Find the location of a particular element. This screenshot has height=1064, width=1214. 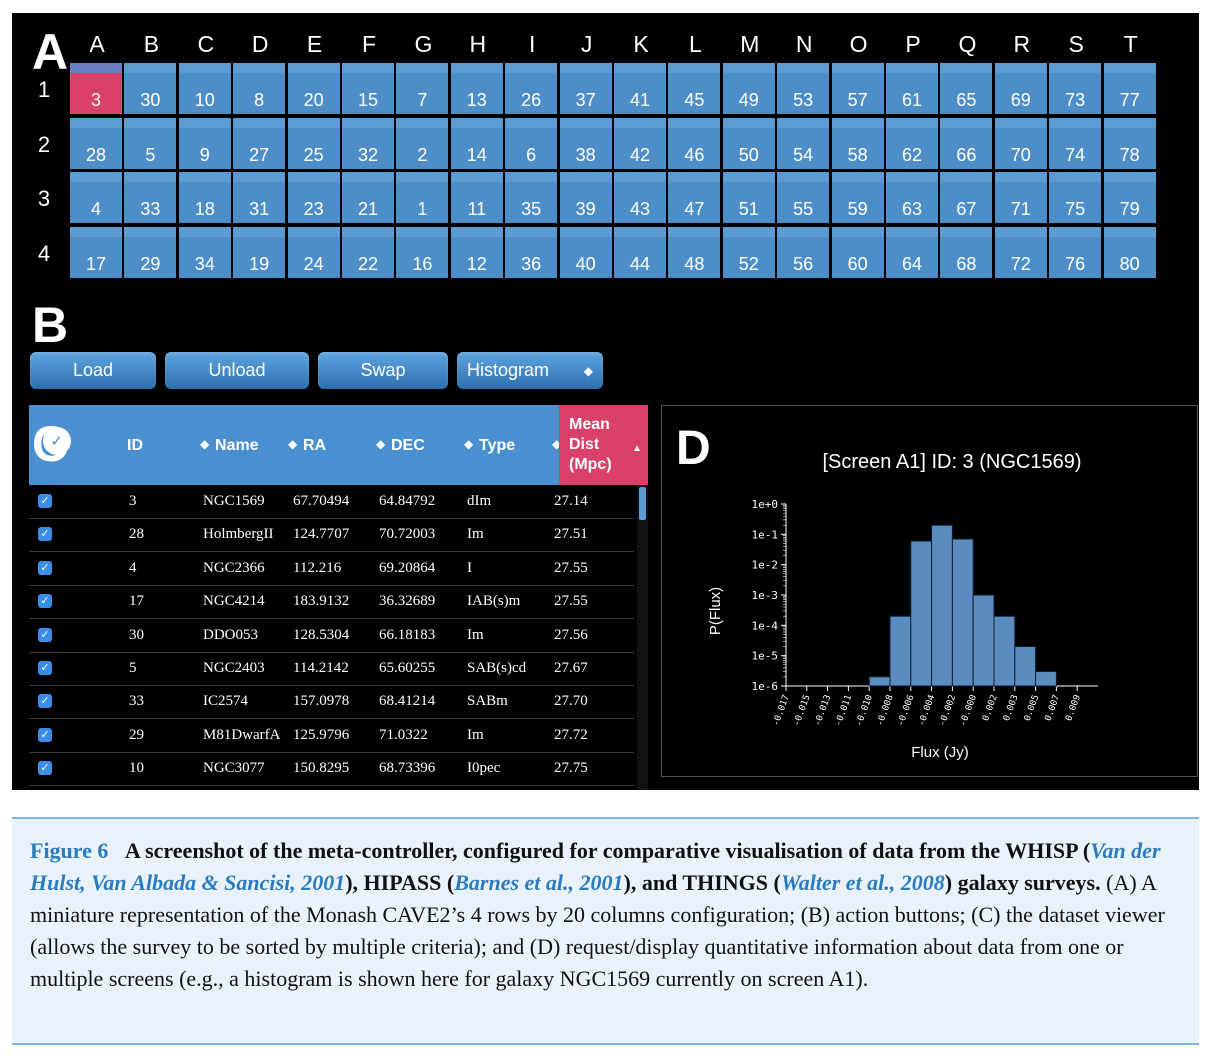

screen-tile: 16 is located at coordinates (422, 252).